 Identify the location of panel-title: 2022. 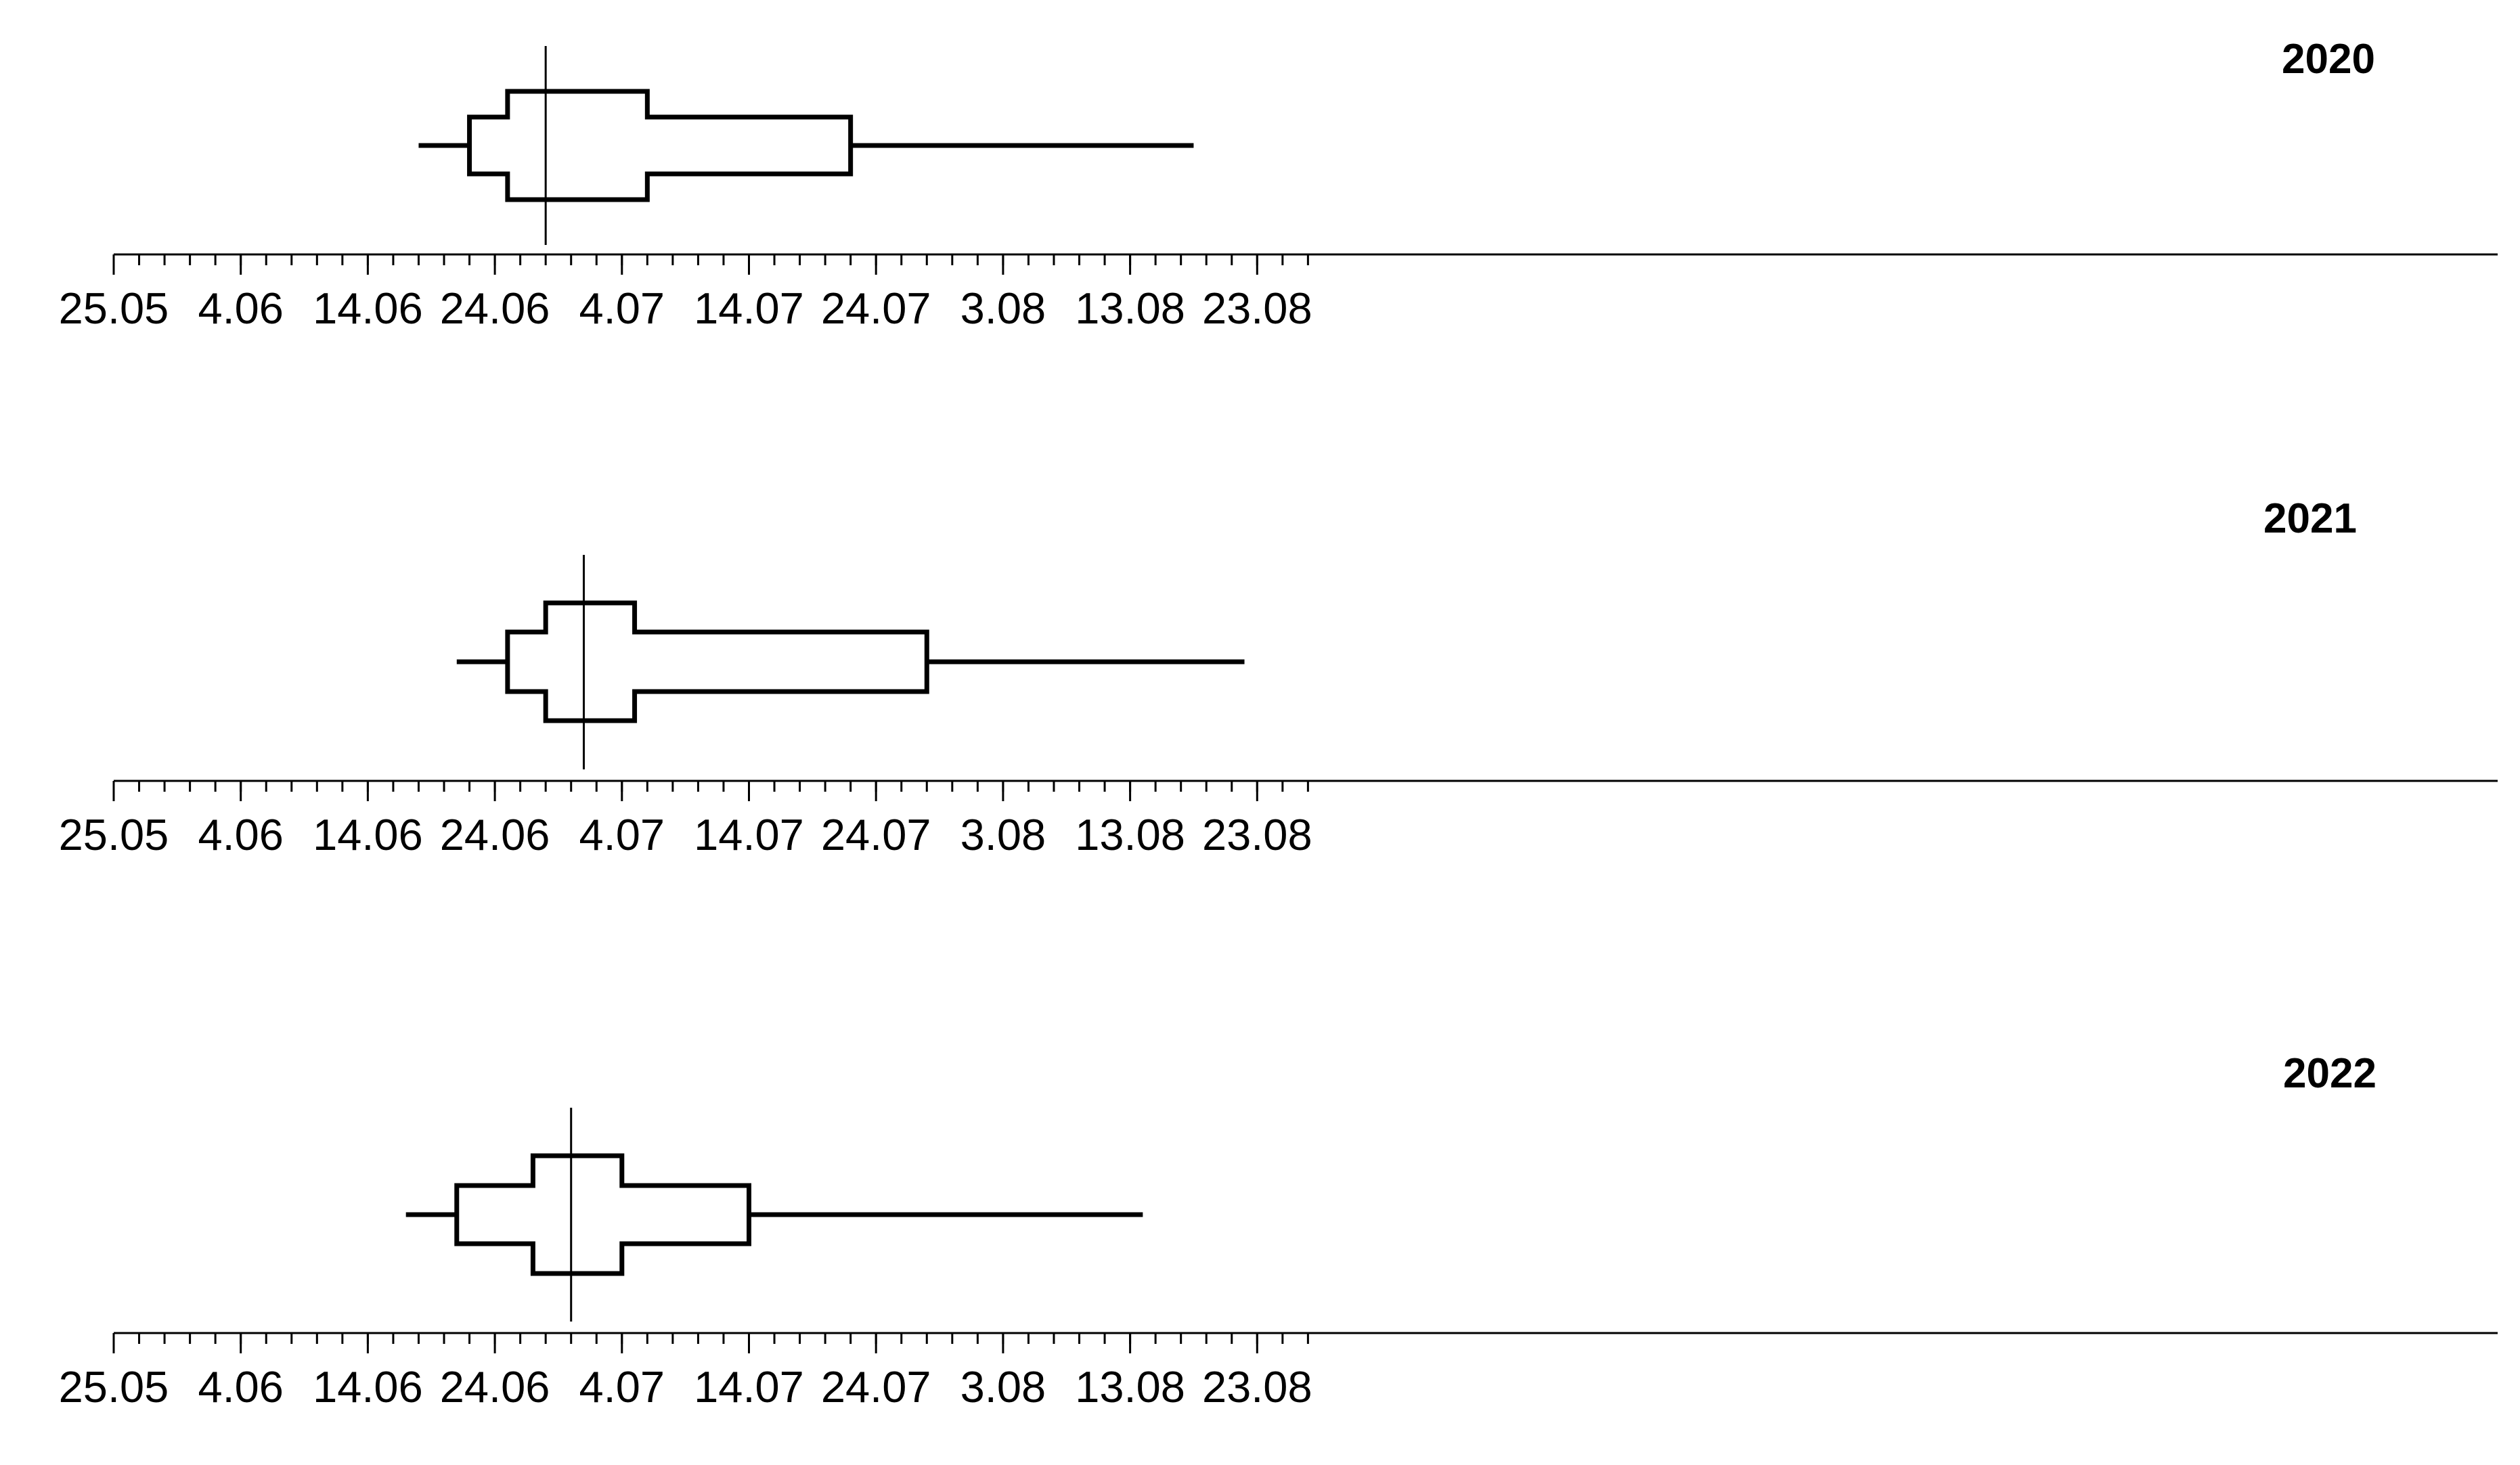
(2330, 1073).